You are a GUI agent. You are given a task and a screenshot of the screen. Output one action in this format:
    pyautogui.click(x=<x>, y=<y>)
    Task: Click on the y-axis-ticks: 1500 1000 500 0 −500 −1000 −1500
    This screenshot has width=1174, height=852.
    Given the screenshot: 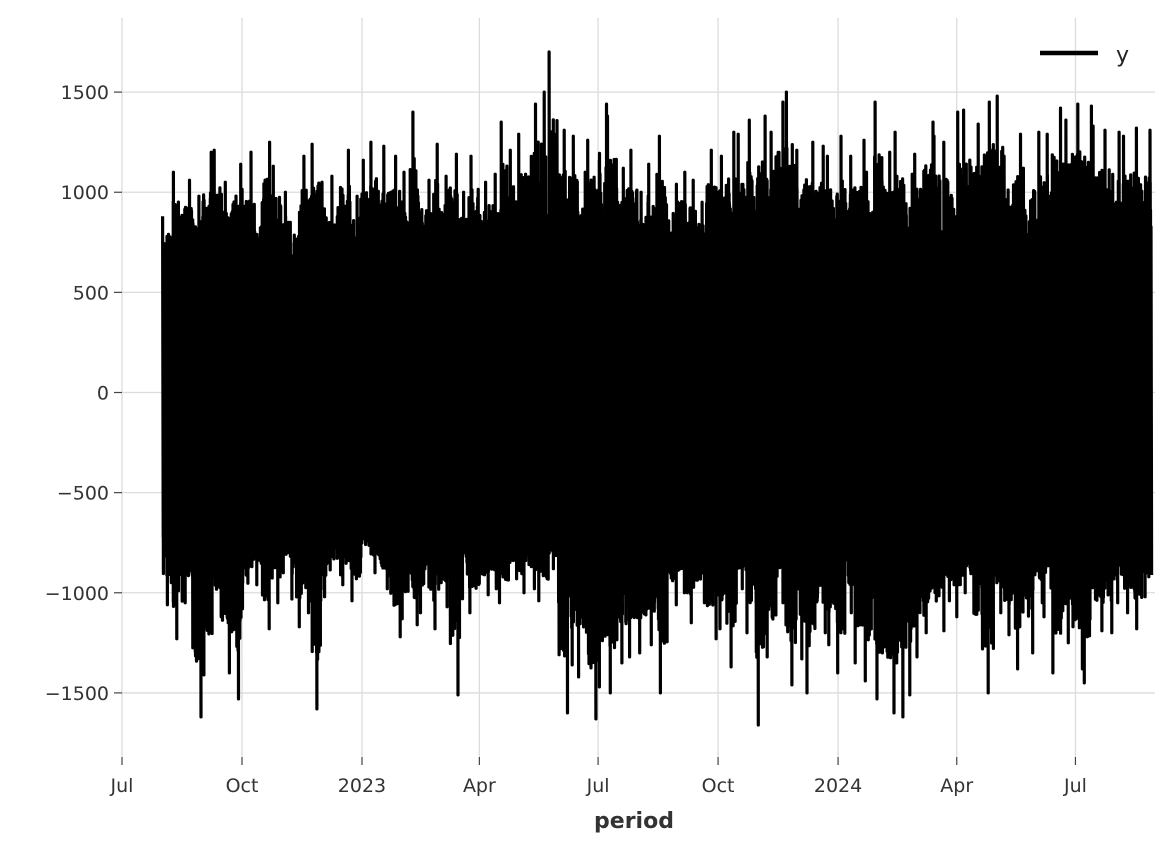 What is the action you would take?
    pyautogui.click(x=83, y=393)
    